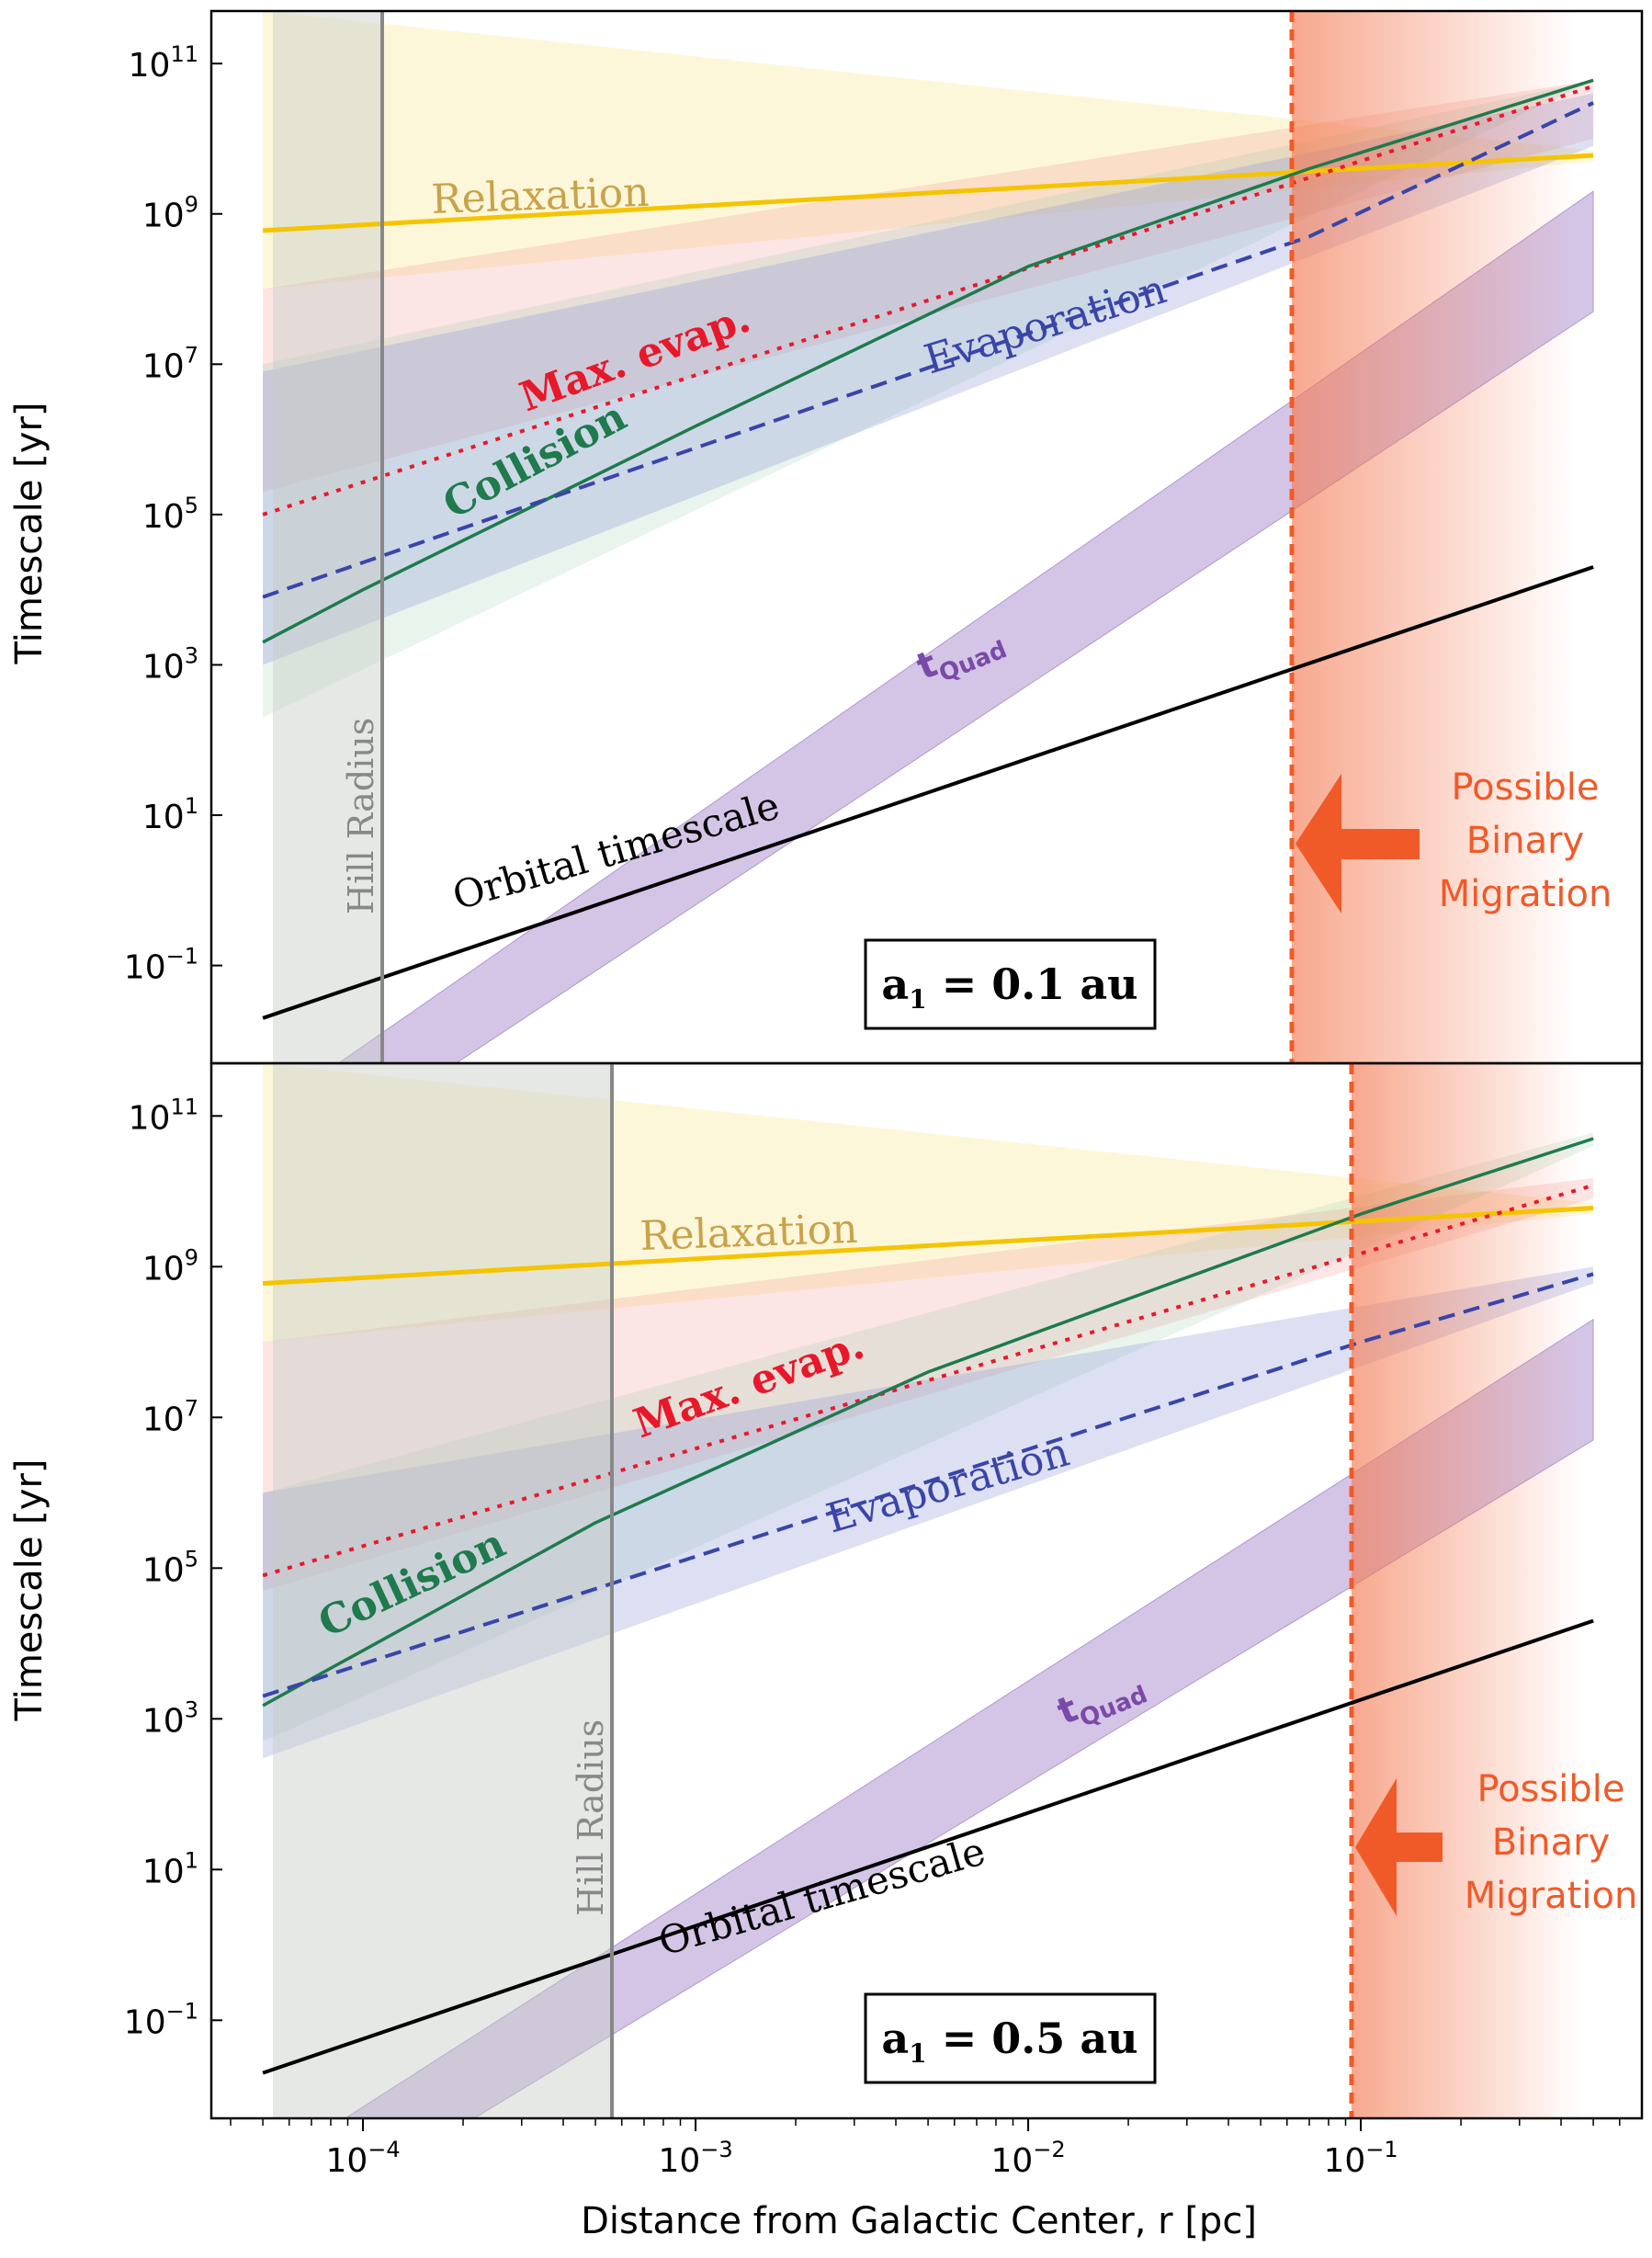 The image size is (1652, 2258). What do you see at coordinates (695, 2159) in the screenshot?
I see `x-tick-label: 10⁻³` at bounding box center [695, 2159].